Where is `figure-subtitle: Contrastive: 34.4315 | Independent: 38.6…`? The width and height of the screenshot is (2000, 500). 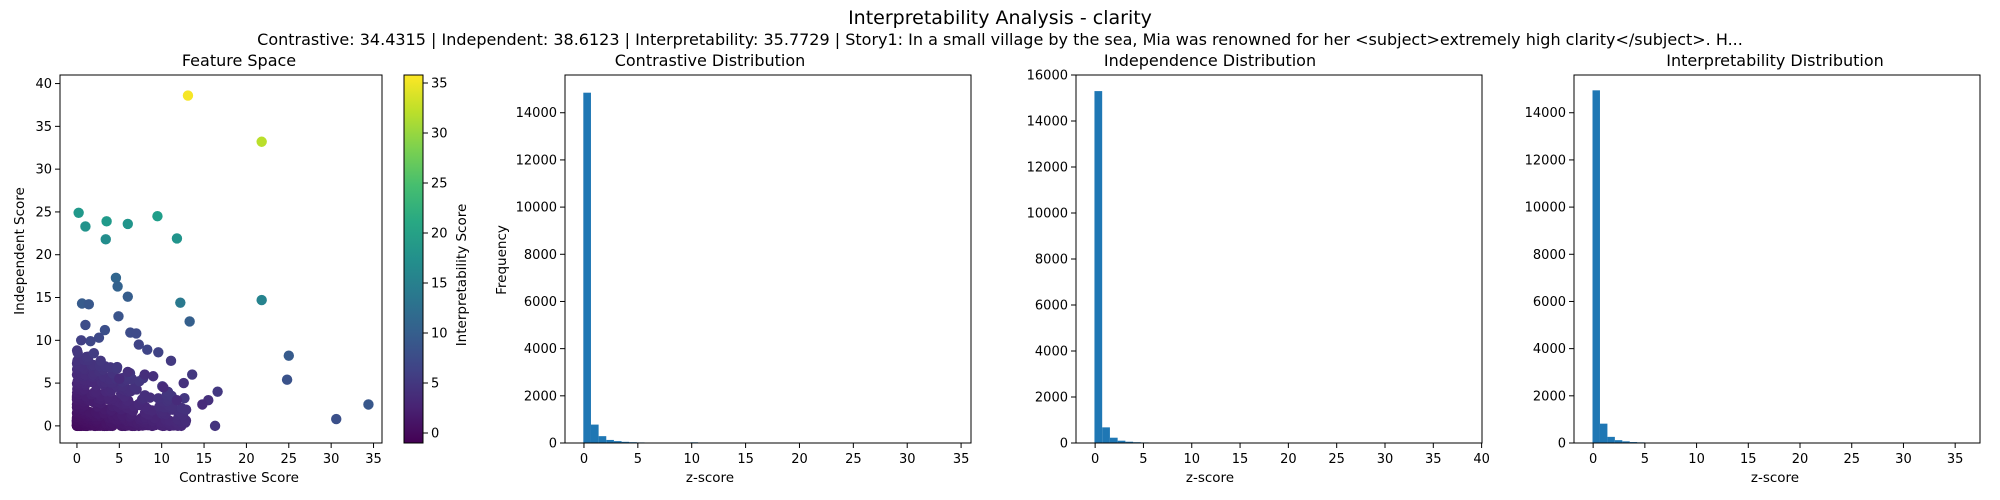 figure-subtitle: Contrastive: 34.4315 | Independent: 38.6… is located at coordinates (1000, 39).